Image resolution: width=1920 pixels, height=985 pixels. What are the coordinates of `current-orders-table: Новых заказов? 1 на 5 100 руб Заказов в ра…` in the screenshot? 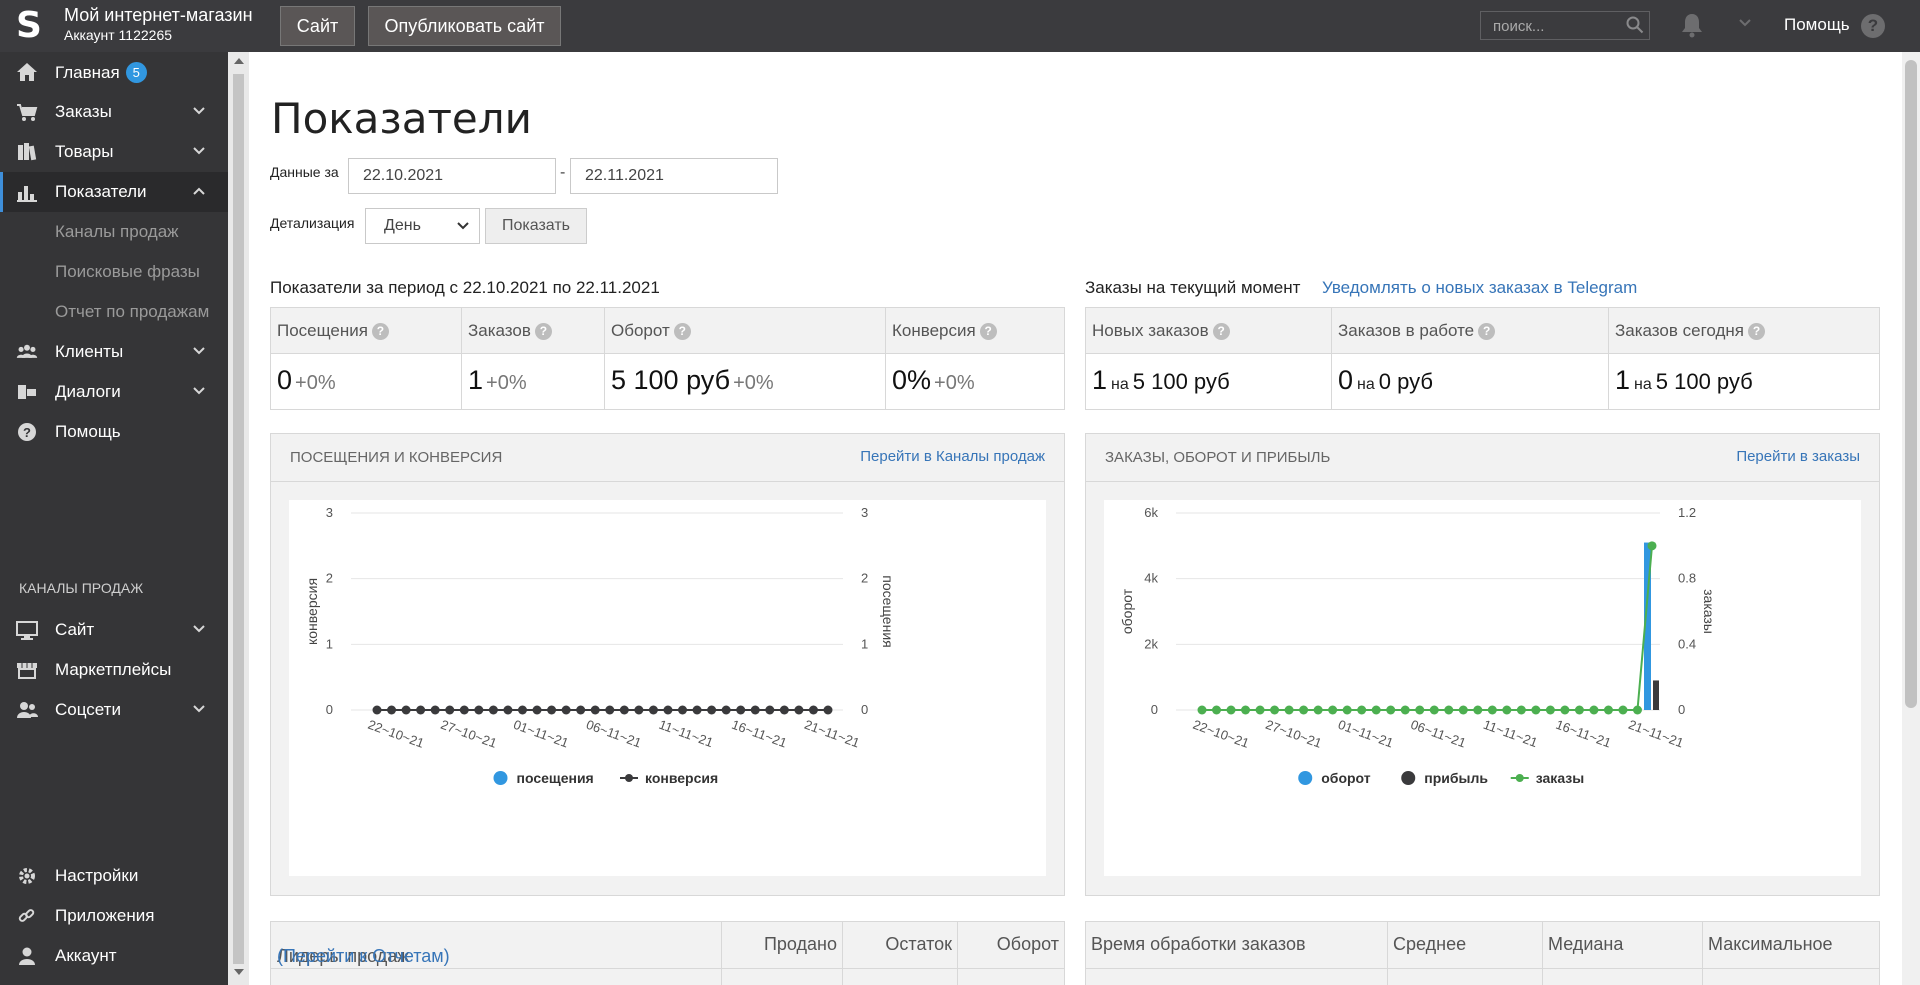 It's located at (1482, 358).